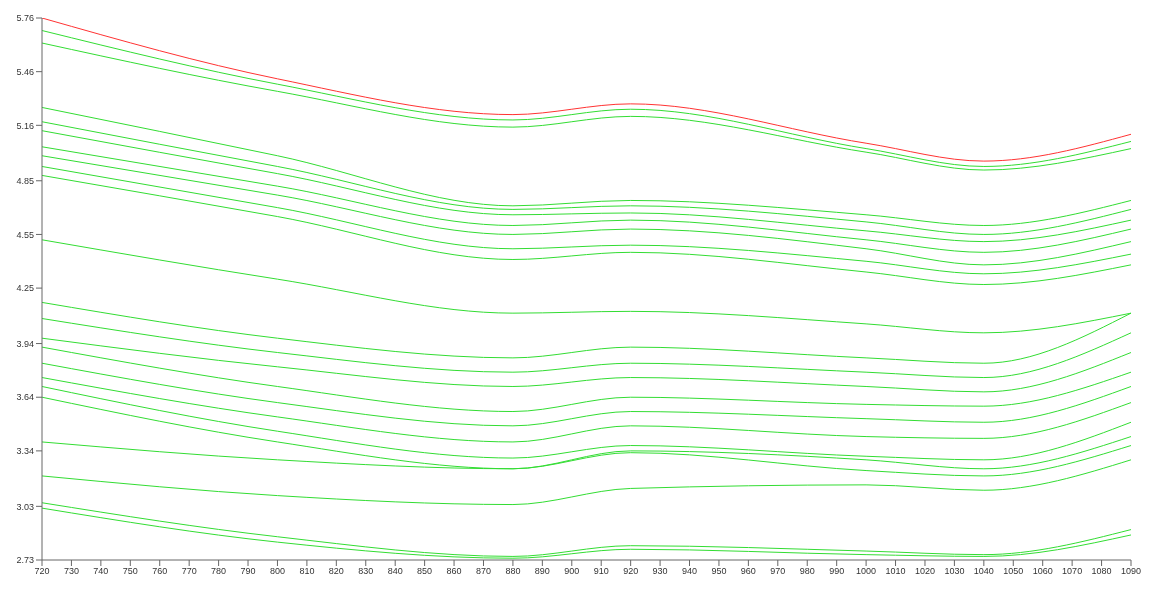 This screenshot has height=590, width=1159. I want to click on x-tick-label: 830, so click(366, 571).